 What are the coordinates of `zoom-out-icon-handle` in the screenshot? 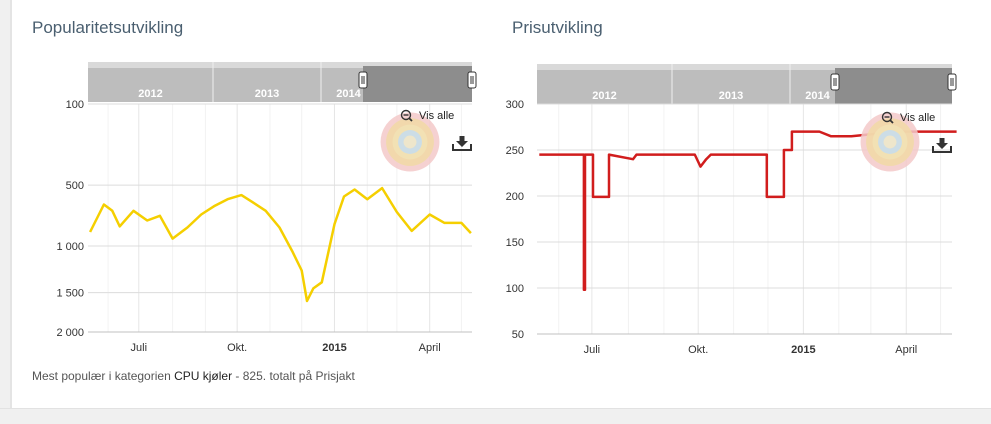 It's located at (410, 119).